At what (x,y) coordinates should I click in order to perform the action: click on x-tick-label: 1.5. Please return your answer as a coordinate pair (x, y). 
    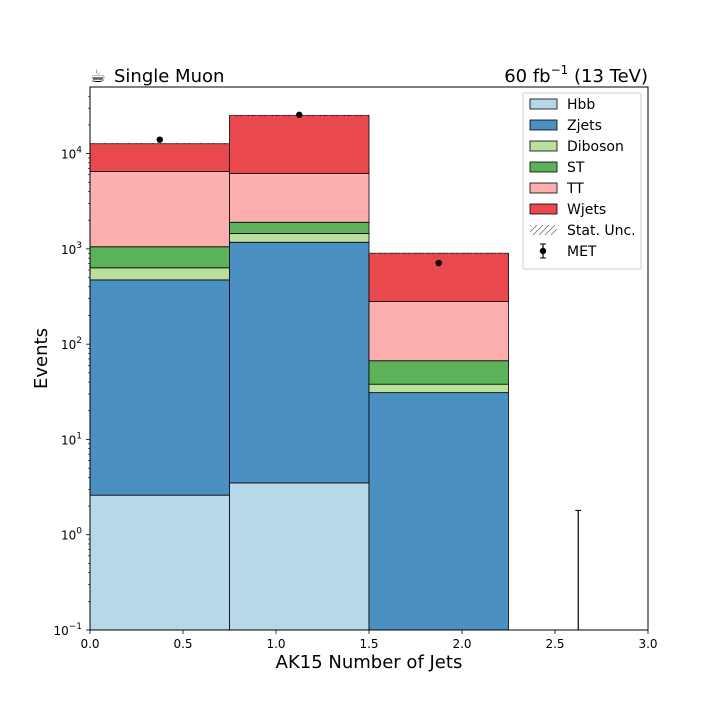
    Looking at the image, I should click on (368, 644).